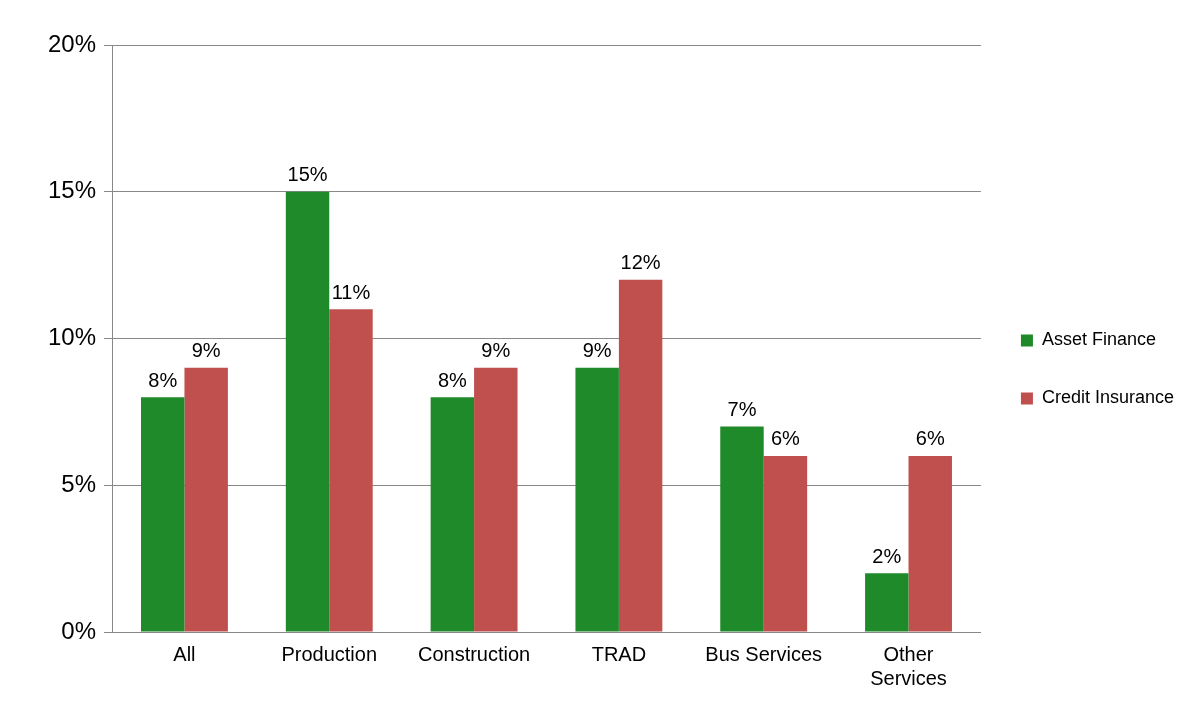 The height and width of the screenshot is (704, 1194). I want to click on data-label: 15%, so click(307, 174).